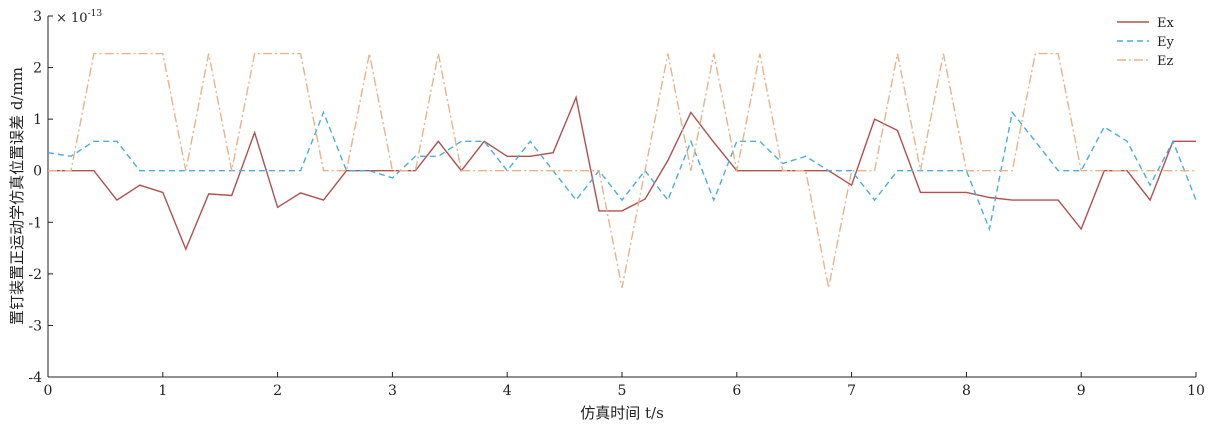 This screenshot has height=425, width=1217. What do you see at coordinates (966, 391) in the screenshot?
I see `x-tick-label: 8` at bounding box center [966, 391].